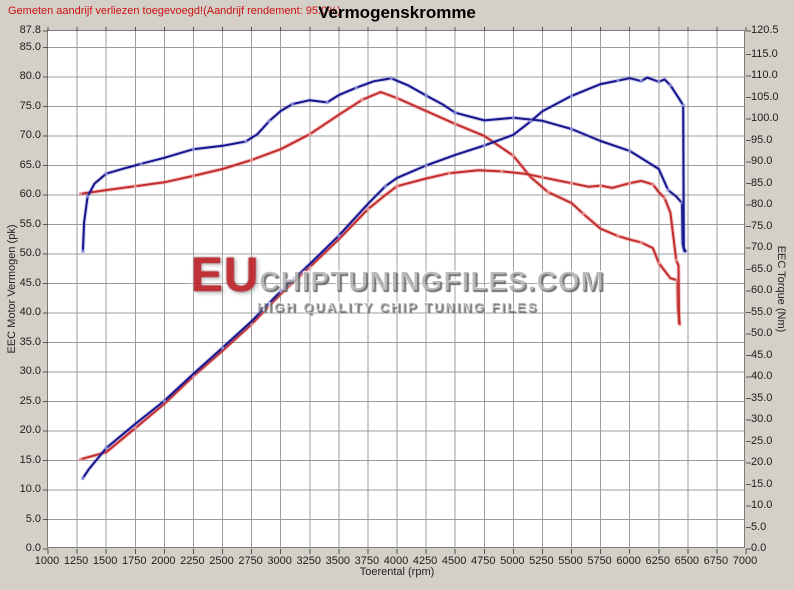  Describe the element at coordinates (105, 561) in the screenshot. I see `x-tick-label: 1500` at that location.